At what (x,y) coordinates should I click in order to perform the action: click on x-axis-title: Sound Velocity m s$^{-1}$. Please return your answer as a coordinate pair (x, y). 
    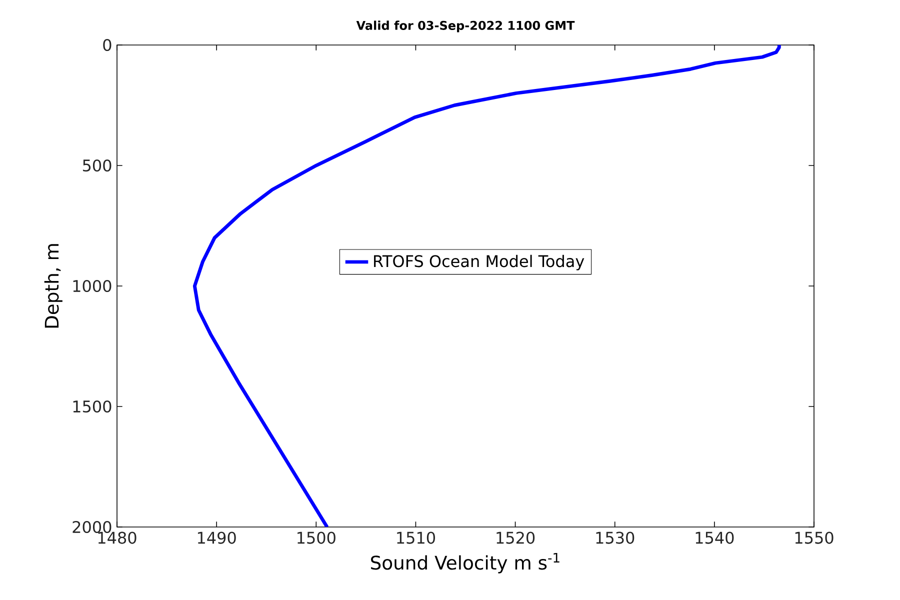
    Looking at the image, I should click on (465, 563).